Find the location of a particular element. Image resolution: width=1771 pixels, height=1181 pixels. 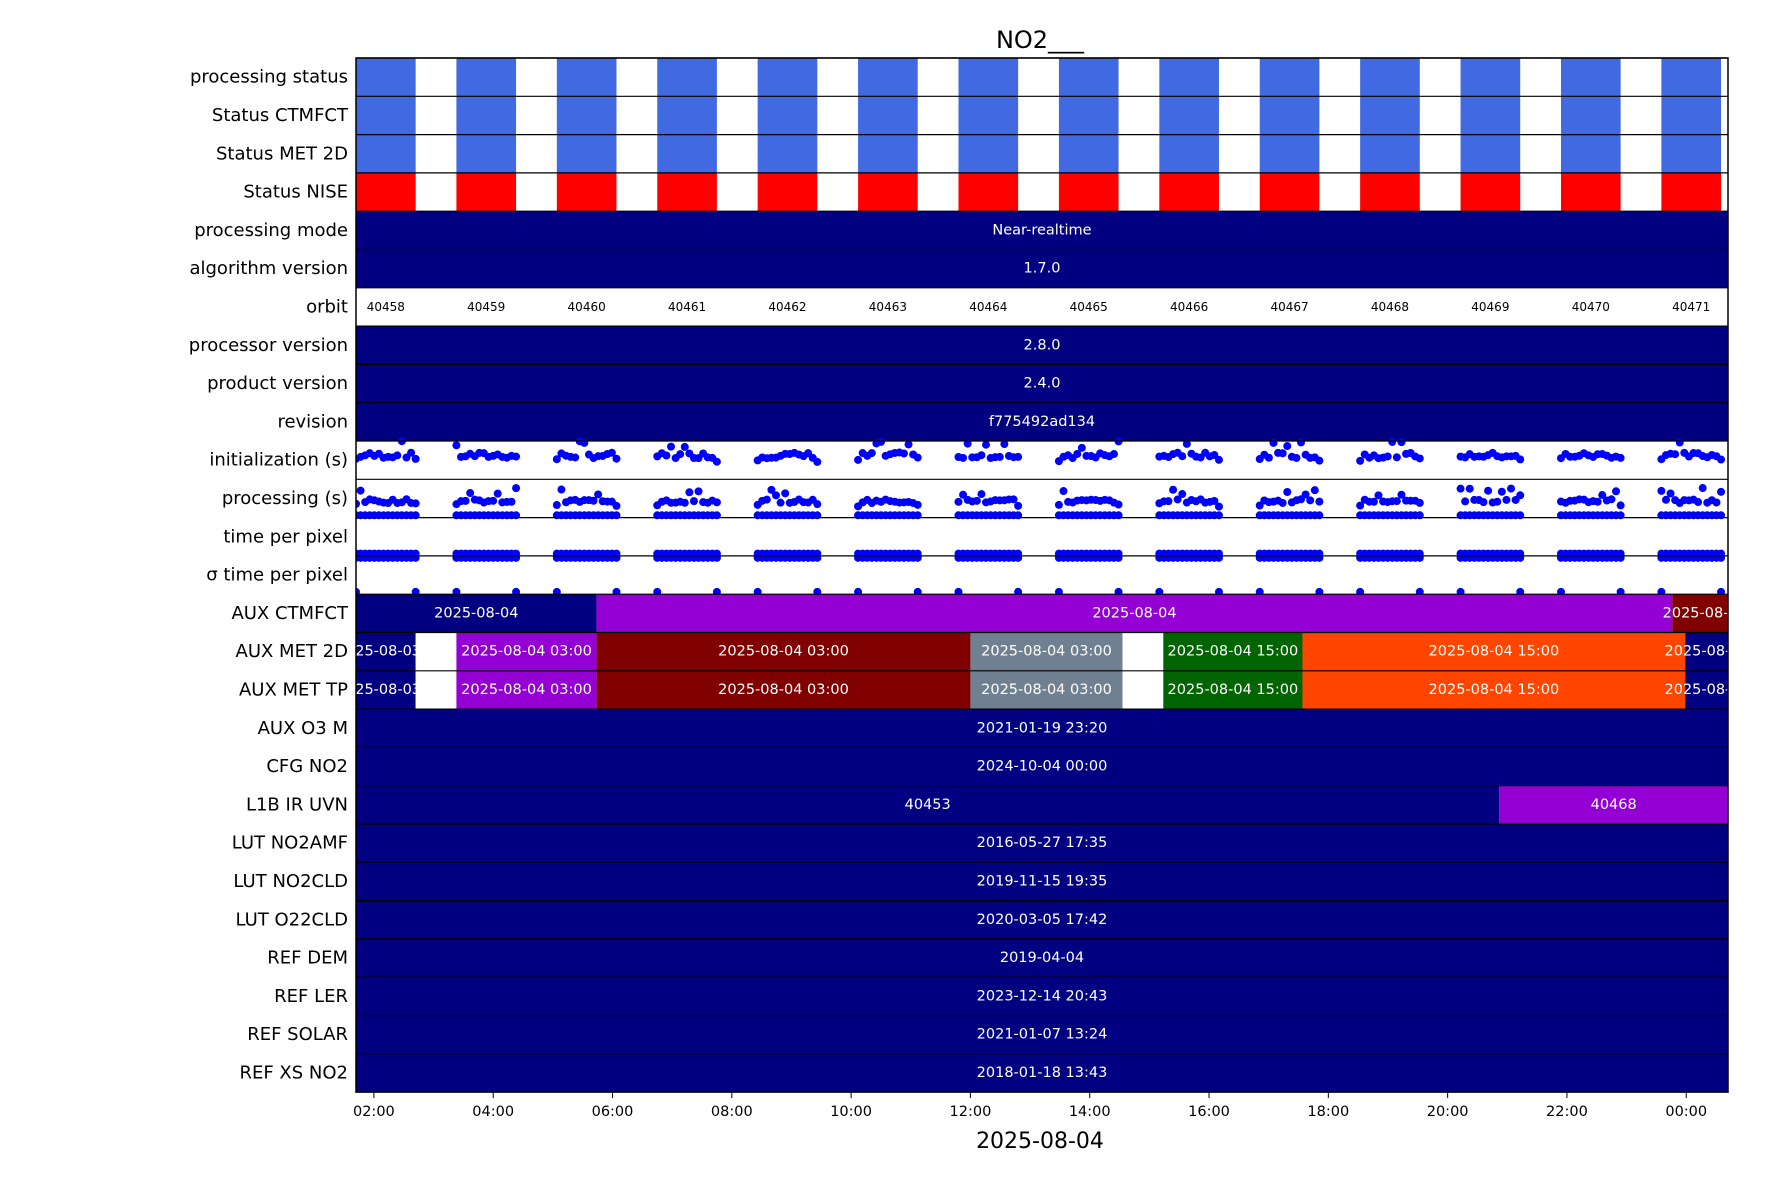

orbit-label: 40462 is located at coordinates (787, 307).